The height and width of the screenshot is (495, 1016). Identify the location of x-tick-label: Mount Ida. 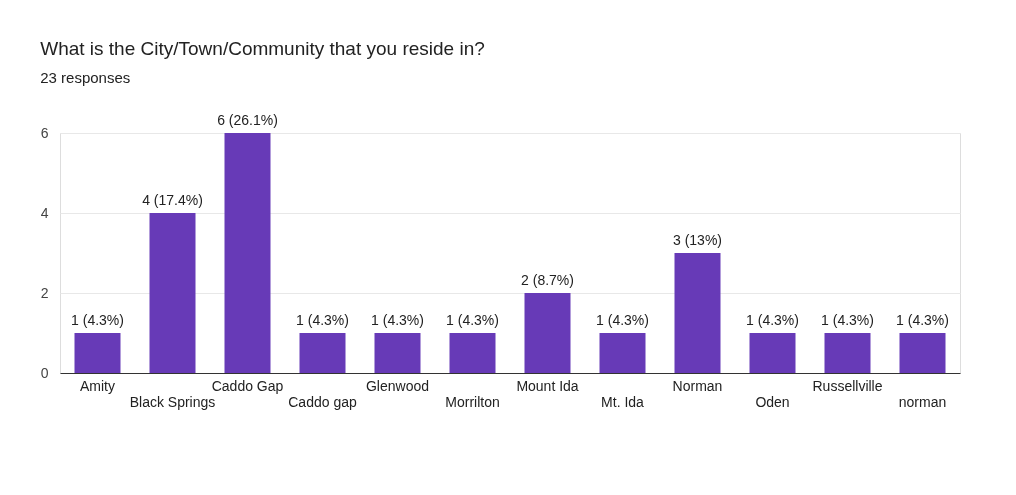
(547, 385).